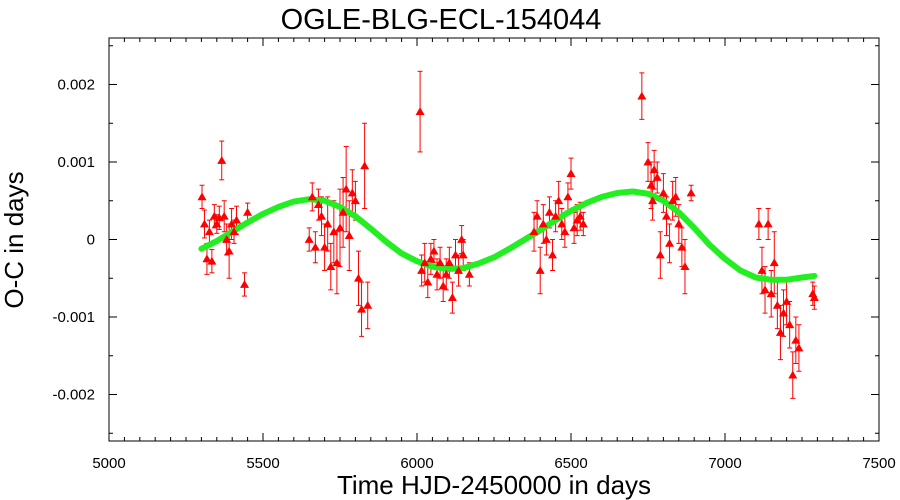  What do you see at coordinates (262, 463) in the screenshot?
I see `x-tick-label: 5500` at bounding box center [262, 463].